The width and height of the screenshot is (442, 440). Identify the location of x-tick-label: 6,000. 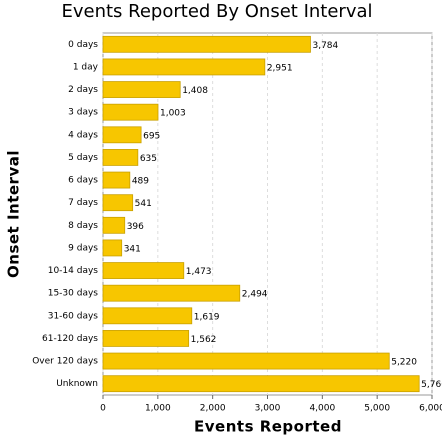
(430, 409).